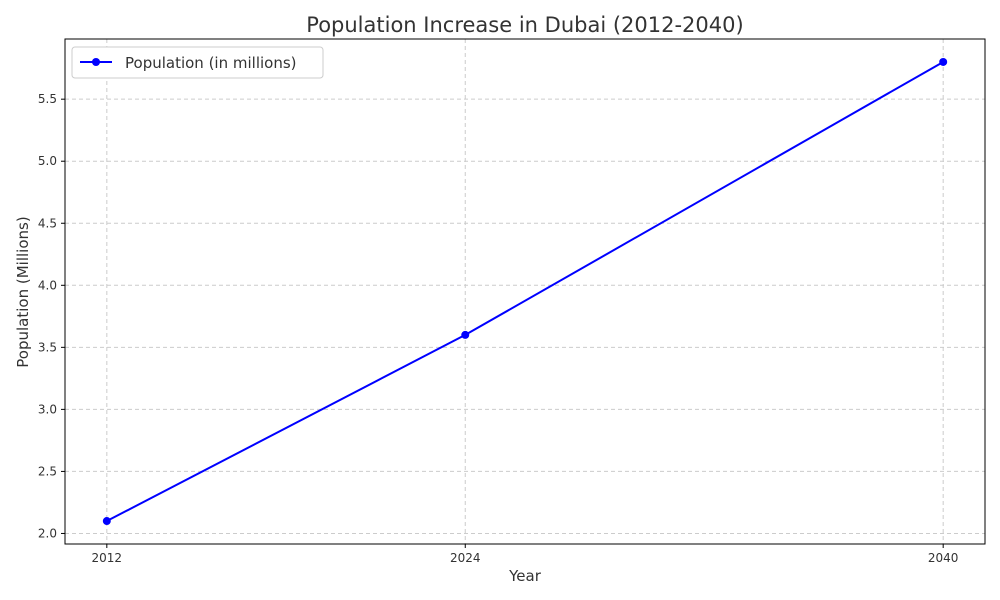  What do you see at coordinates (107, 558) in the screenshot?
I see `x-tick-label-0: 2012` at bounding box center [107, 558].